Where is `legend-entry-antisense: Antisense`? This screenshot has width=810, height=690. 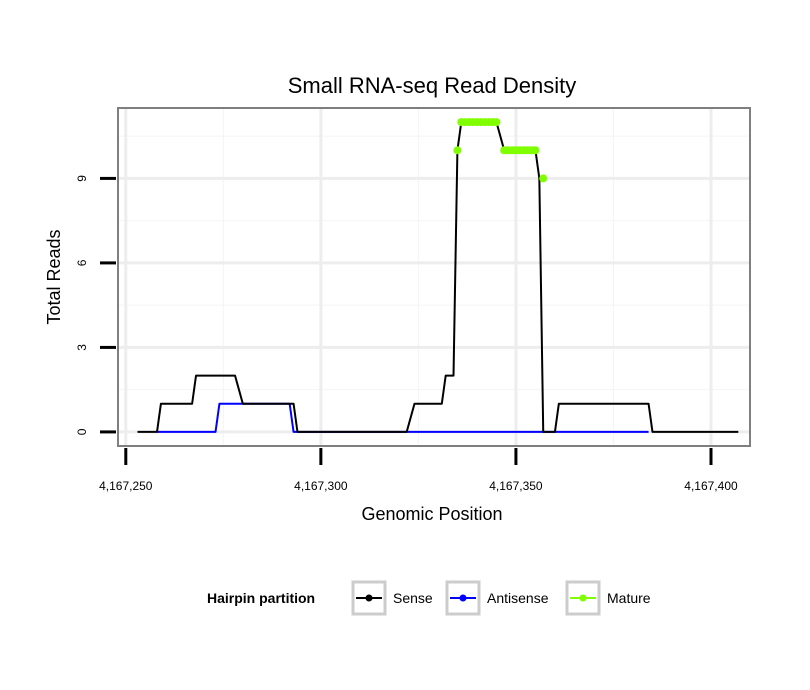
legend-entry-antisense: Antisense is located at coordinates (497, 598).